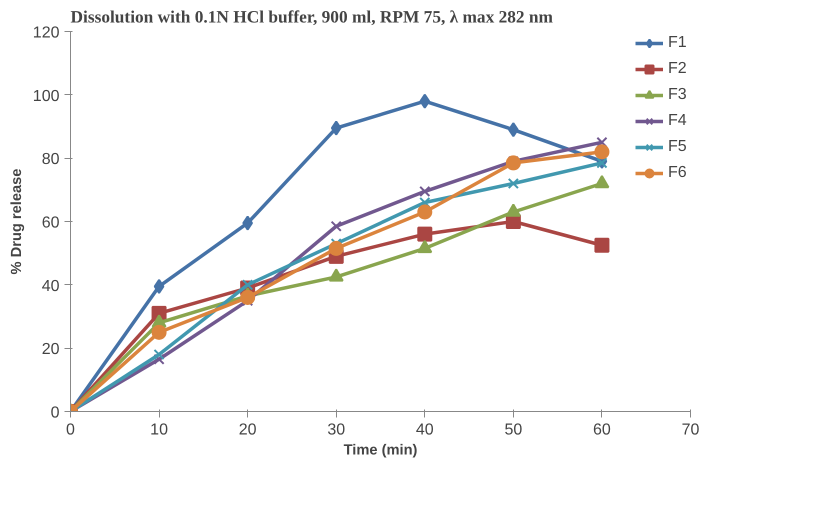  I want to click on x-tick-label: 70, so click(691, 430).